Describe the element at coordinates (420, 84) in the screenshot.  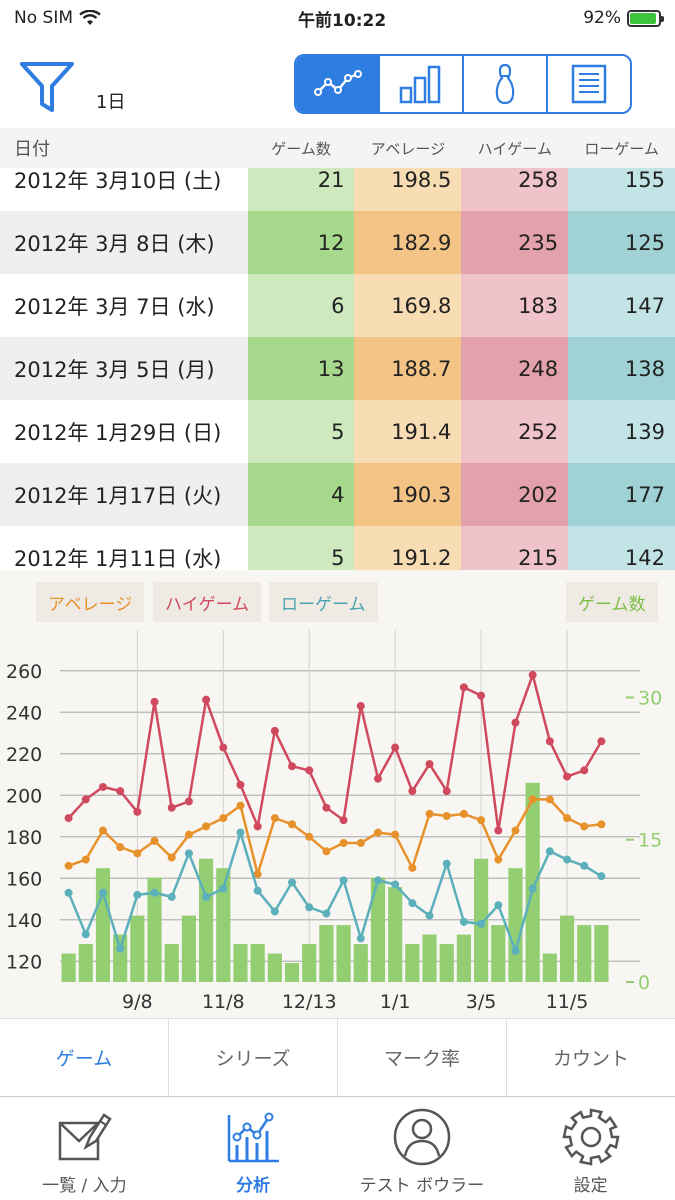
I see `segment-bar-chart` at that location.